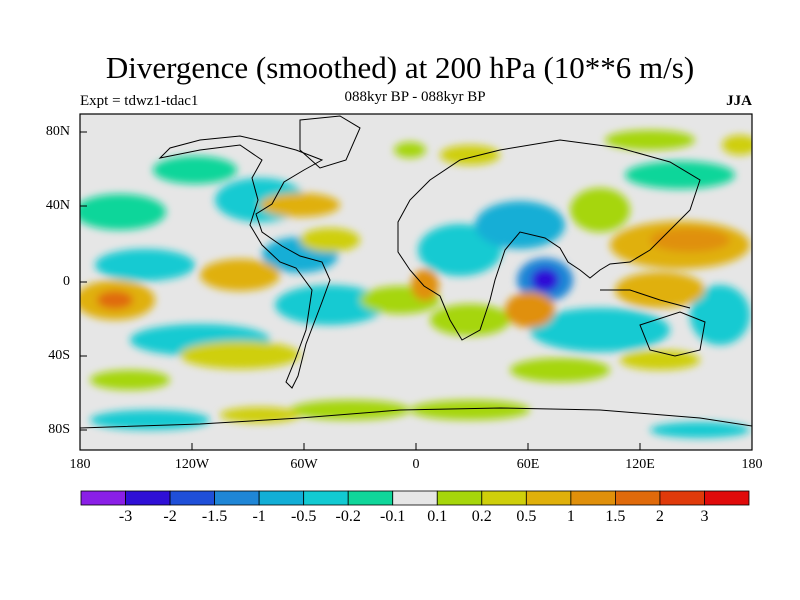  Describe the element at coordinates (481, 516) in the screenshot. I see `colorbar-label: 0.2` at that location.